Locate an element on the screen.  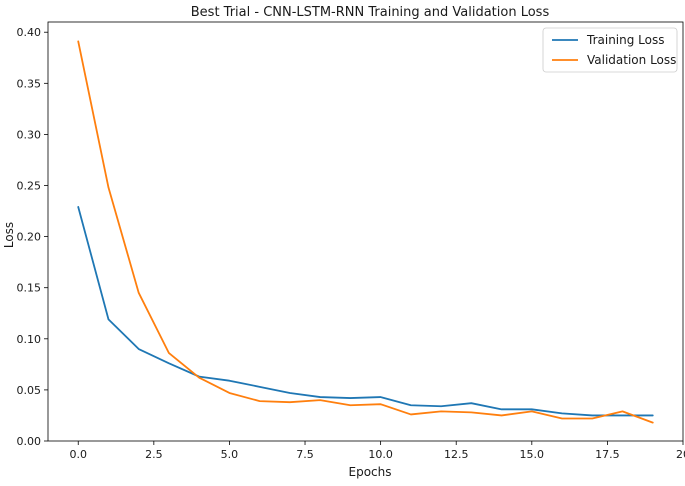
x-axis-label: Epochs is located at coordinates (370, 472).